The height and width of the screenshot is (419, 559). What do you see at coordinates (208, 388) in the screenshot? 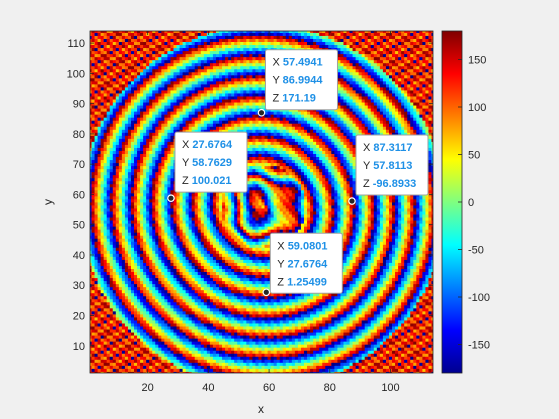
I see `x-tick-label: 40` at bounding box center [208, 388].